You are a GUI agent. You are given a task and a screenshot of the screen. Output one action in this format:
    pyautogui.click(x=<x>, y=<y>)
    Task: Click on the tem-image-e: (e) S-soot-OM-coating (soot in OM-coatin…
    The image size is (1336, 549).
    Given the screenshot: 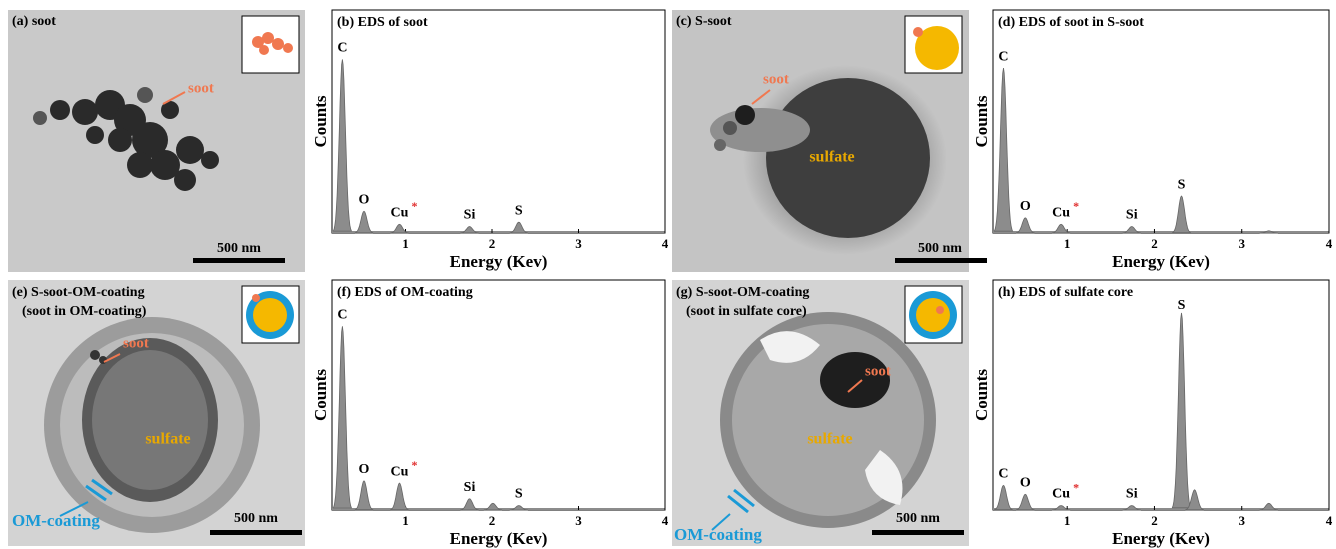 What is the action you would take?
    pyautogui.click(x=156, y=413)
    